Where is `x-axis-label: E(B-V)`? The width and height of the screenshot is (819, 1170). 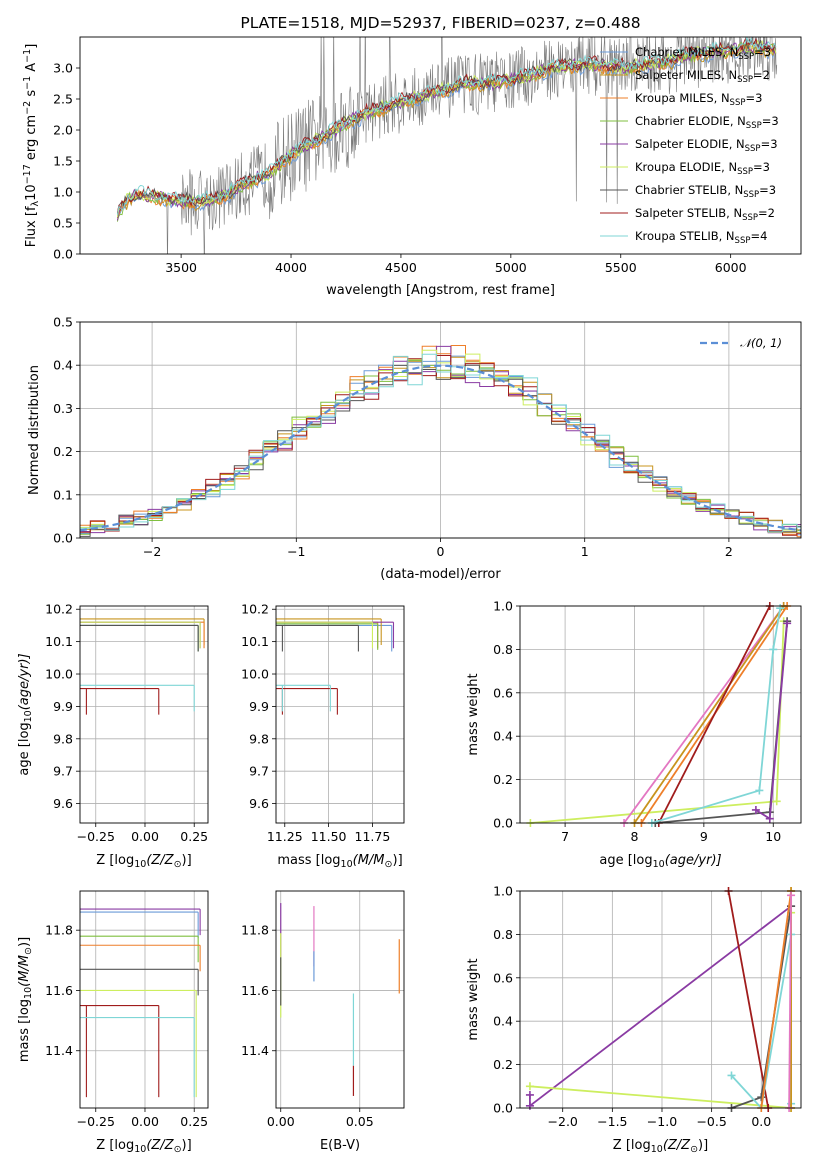
x-axis-label: E(B-V) is located at coordinates (340, 1145).